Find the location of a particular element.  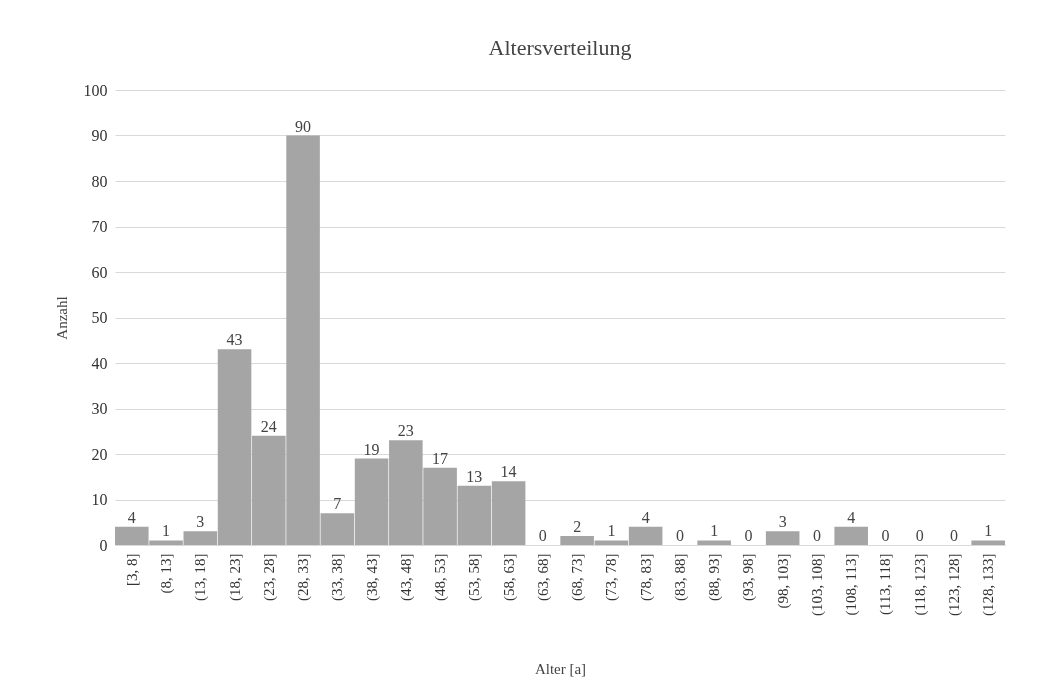

data-label: 2 is located at coordinates (577, 526).